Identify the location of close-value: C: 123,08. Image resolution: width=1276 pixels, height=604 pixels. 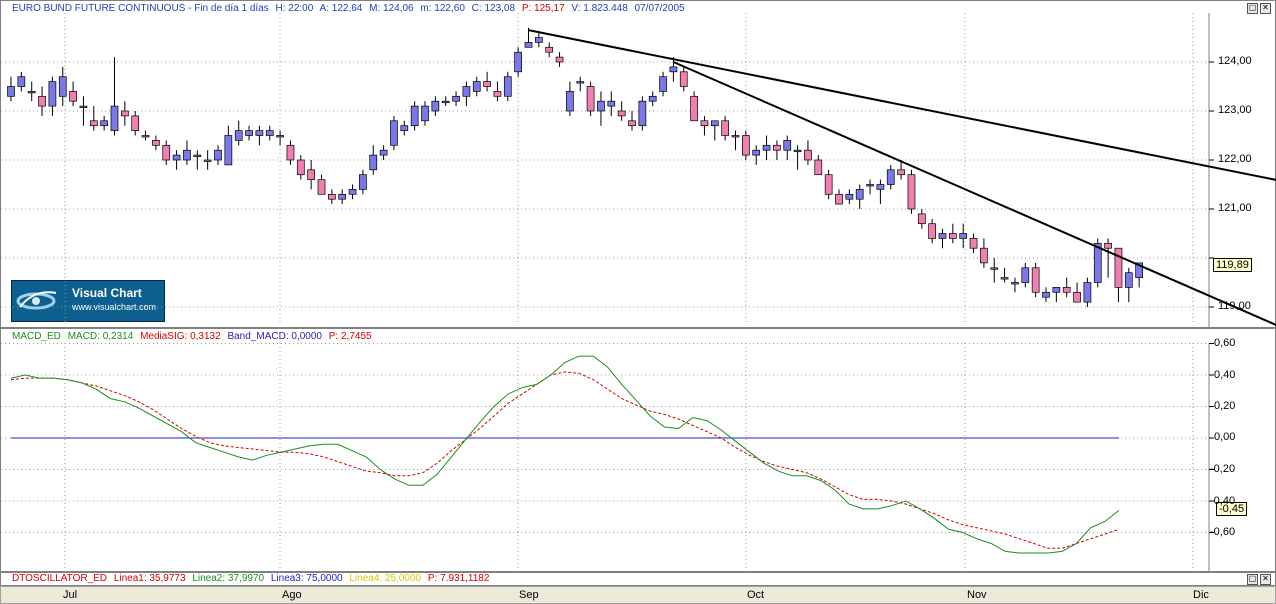
(493, 8).